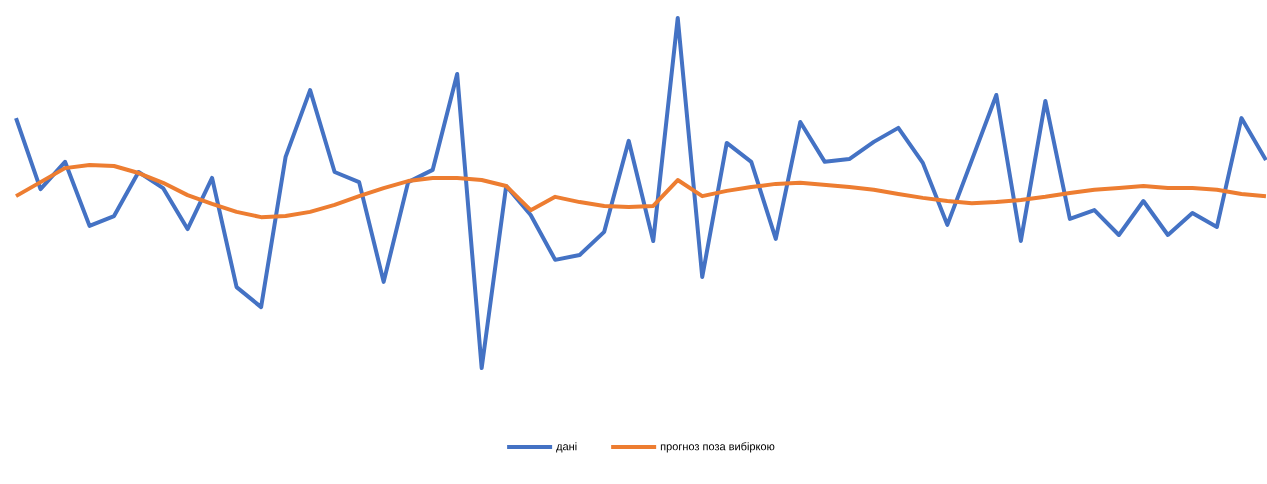  Describe the element at coordinates (717, 447) in the screenshot. I see `legend-label: прогноз поза вибіркою` at that location.